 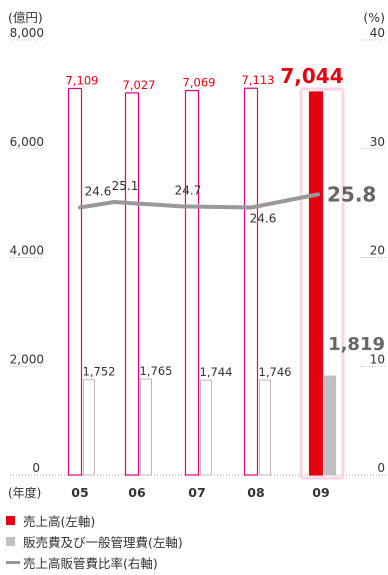 I want to click on legend-label-sales: 売上高(左軸), so click(x=59, y=521).